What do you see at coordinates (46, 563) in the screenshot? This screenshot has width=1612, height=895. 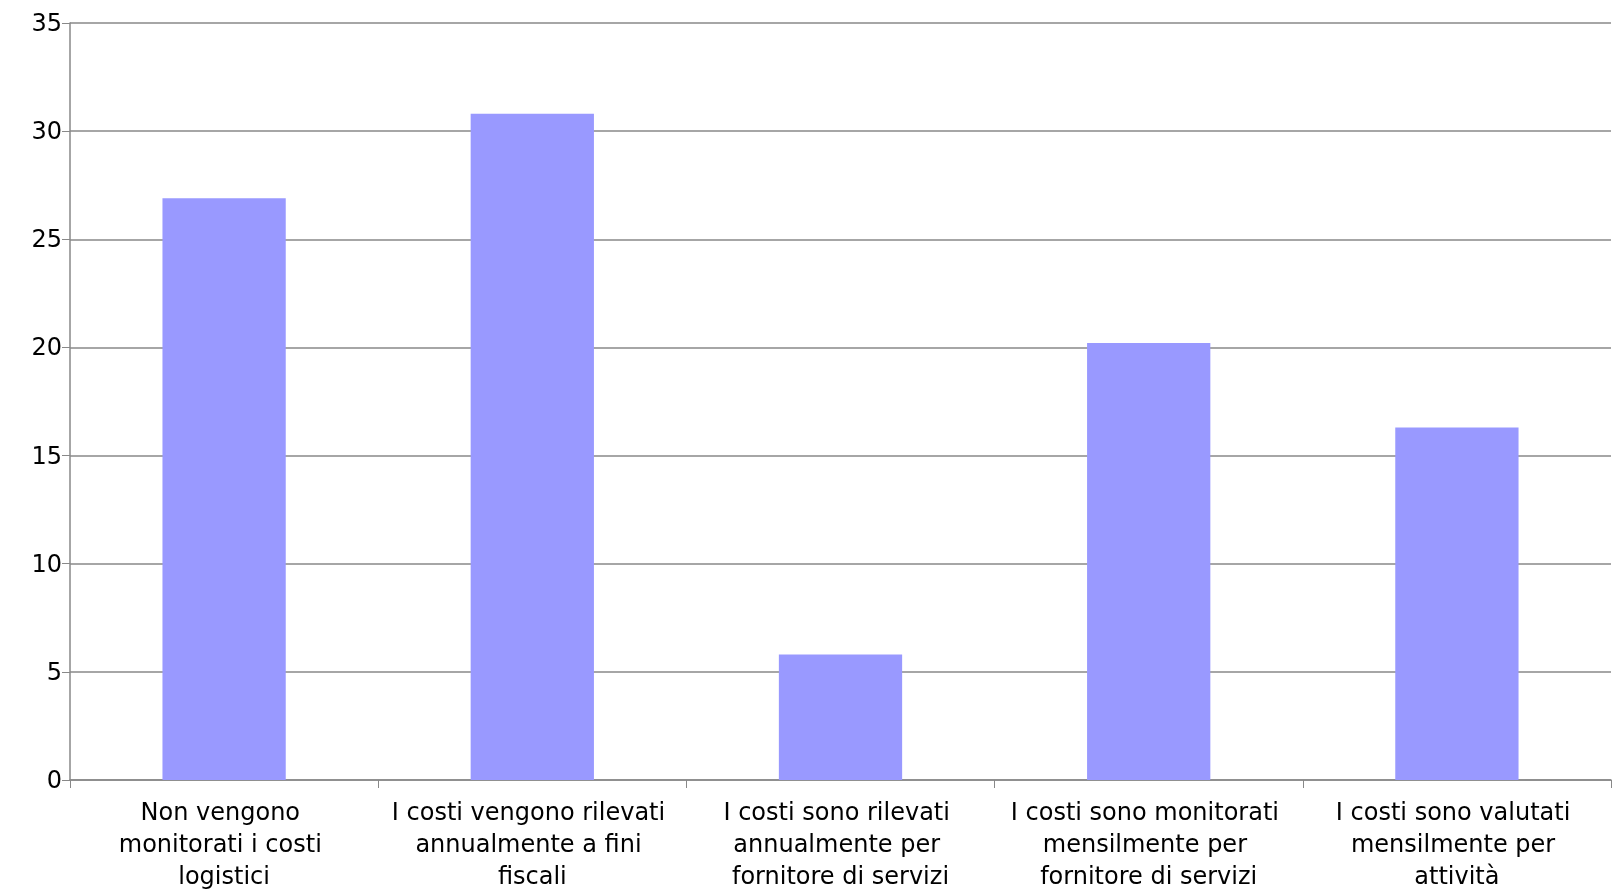 I see `y-tick-label: 10` at bounding box center [46, 563].